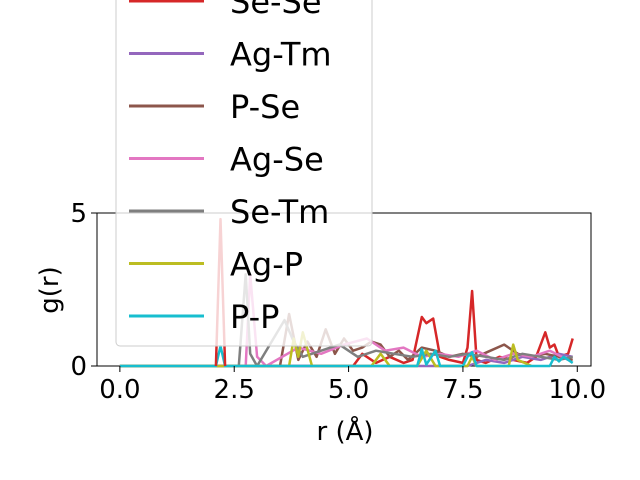 The width and height of the screenshot is (640, 480). What do you see at coordinates (276, 10) in the screenshot?
I see `legend-label: Se-Se` at bounding box center [276, 10].